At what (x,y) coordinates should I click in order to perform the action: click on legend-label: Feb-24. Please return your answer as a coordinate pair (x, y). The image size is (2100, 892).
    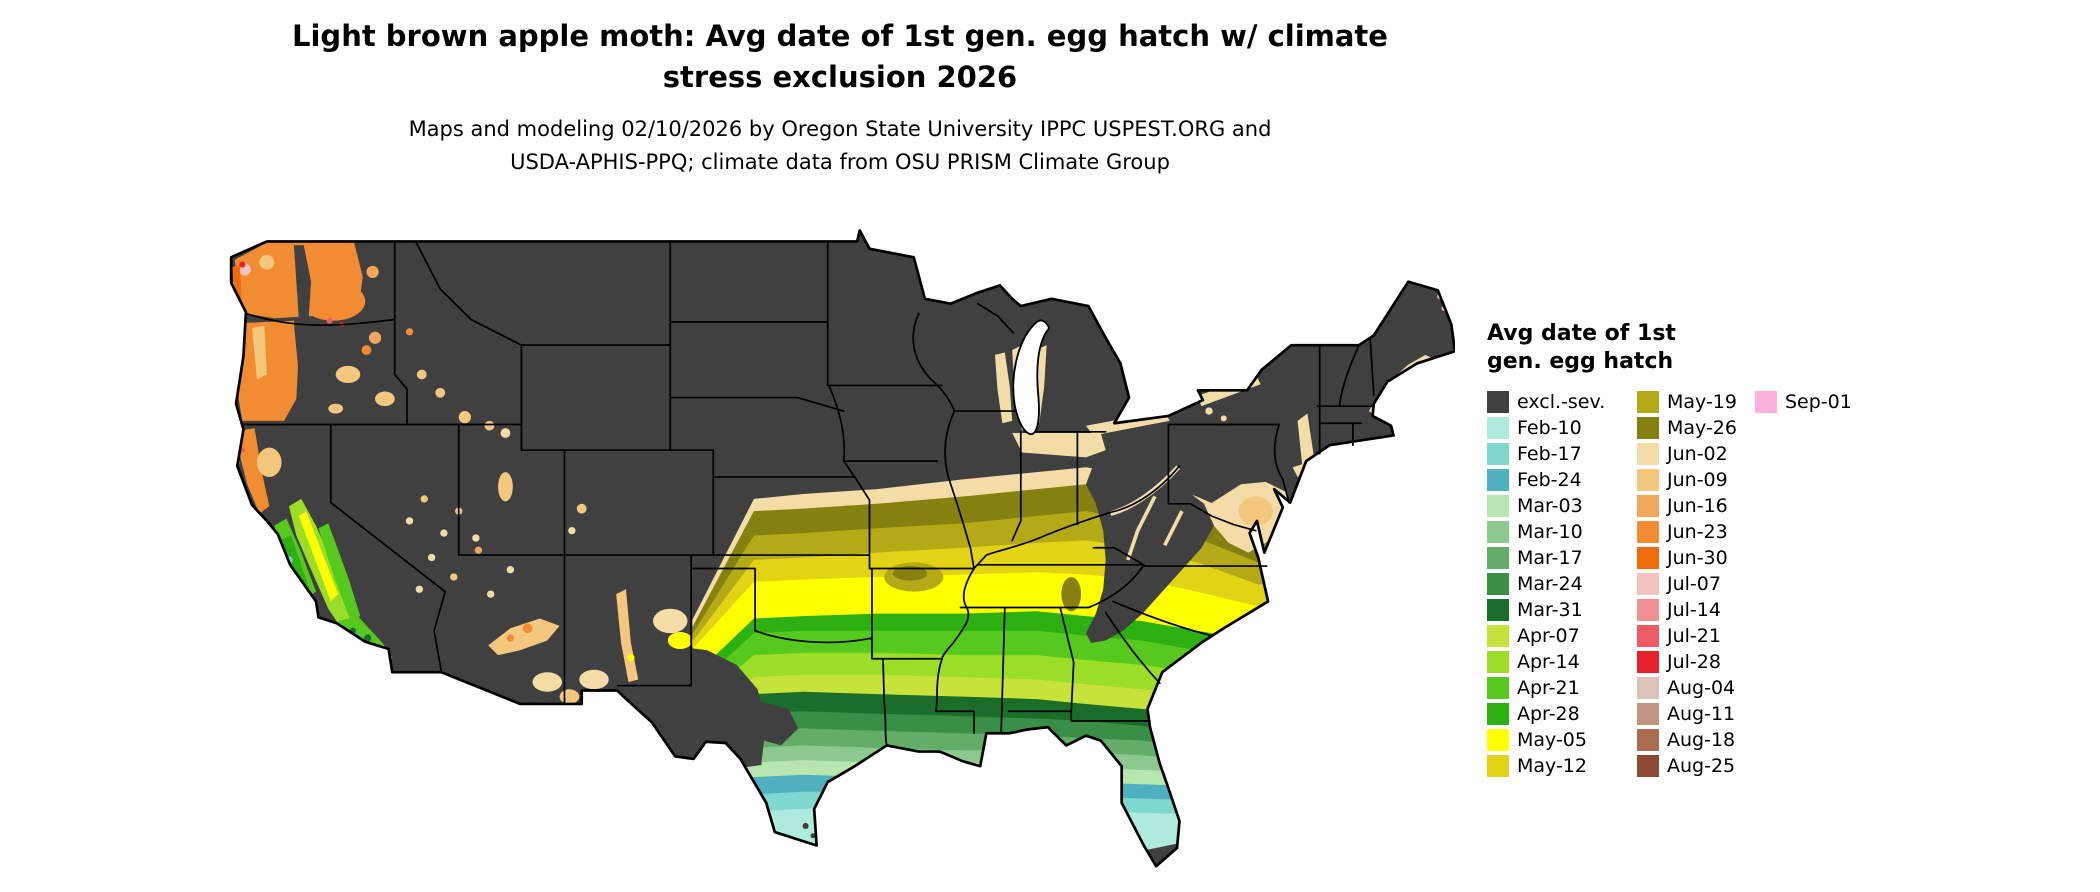
    Looking at the image, I should click on (1549, 480).